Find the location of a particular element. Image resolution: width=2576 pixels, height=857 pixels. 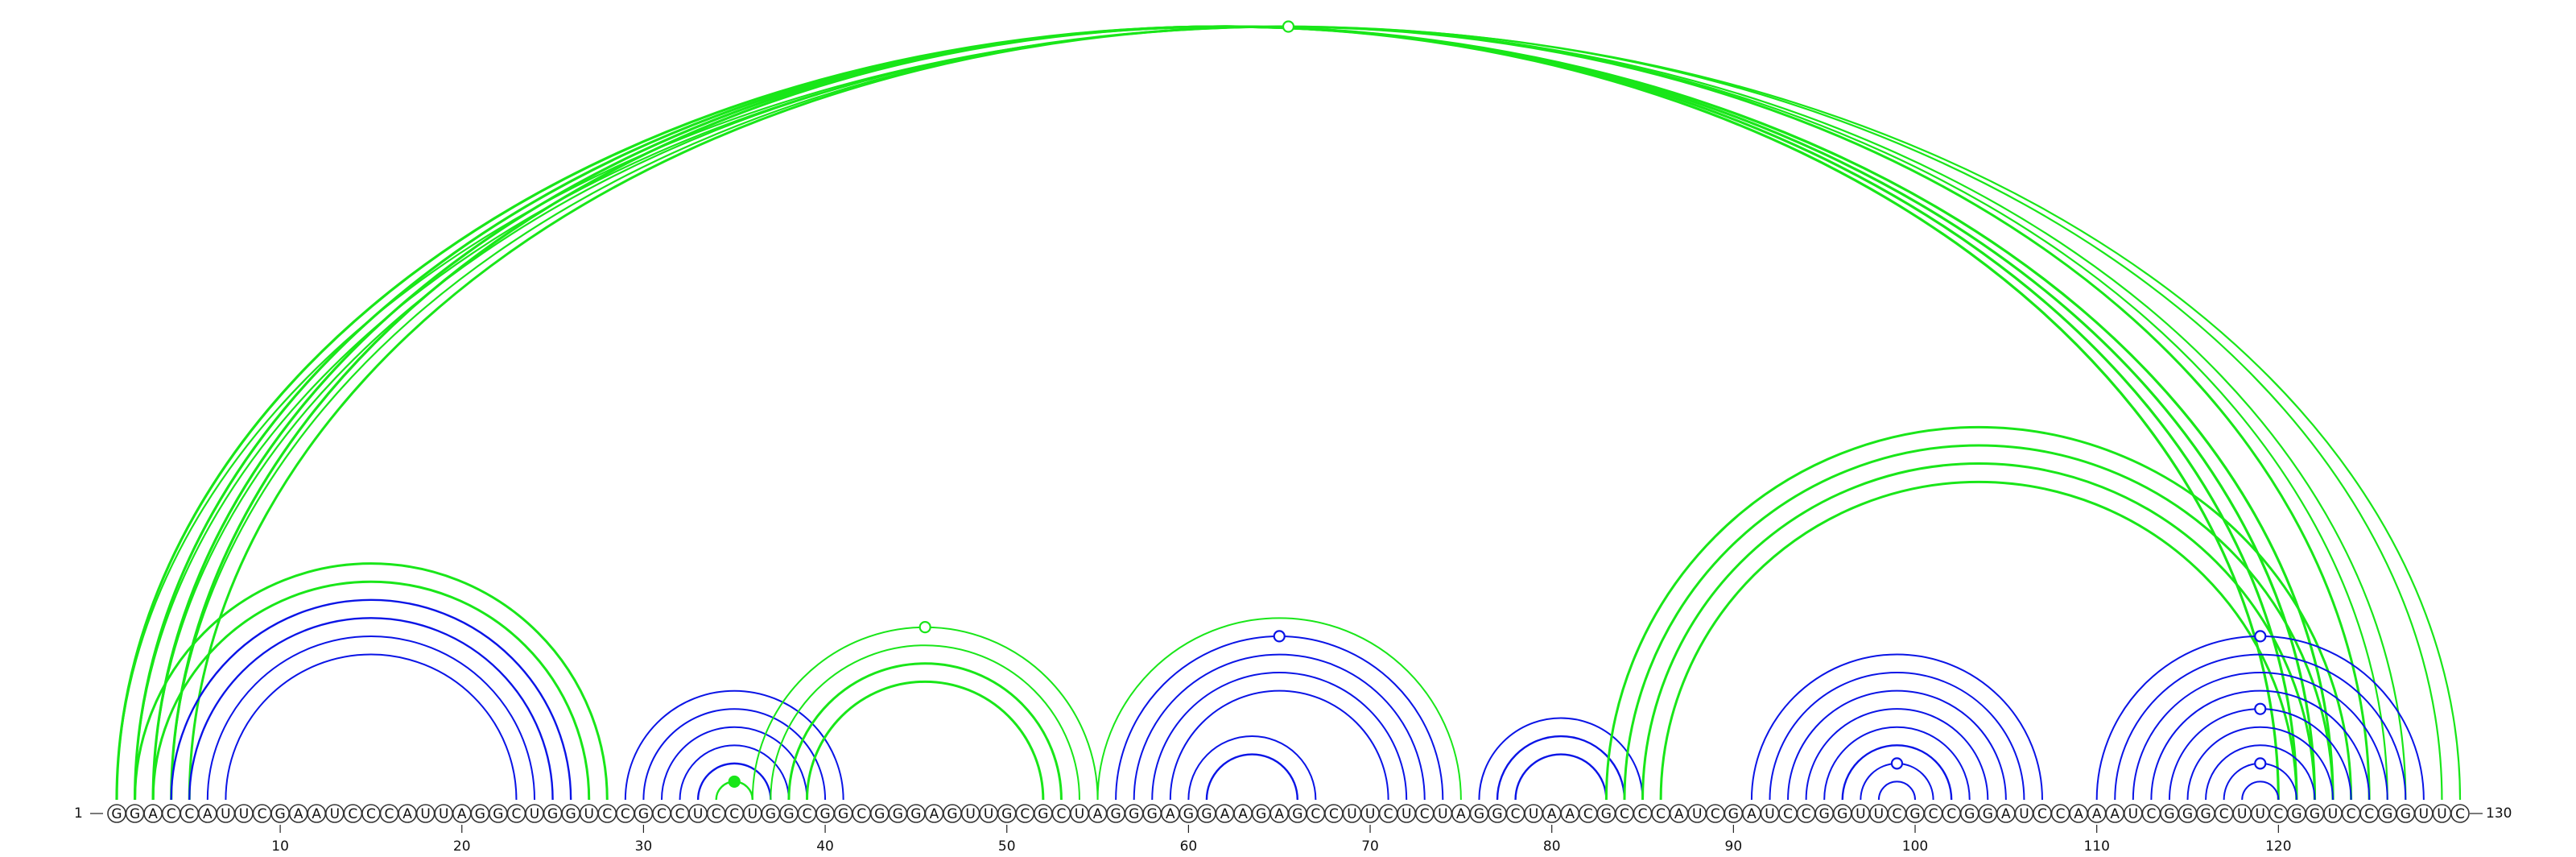

nucleotide-63: A is located at coordinates (1243, 813).